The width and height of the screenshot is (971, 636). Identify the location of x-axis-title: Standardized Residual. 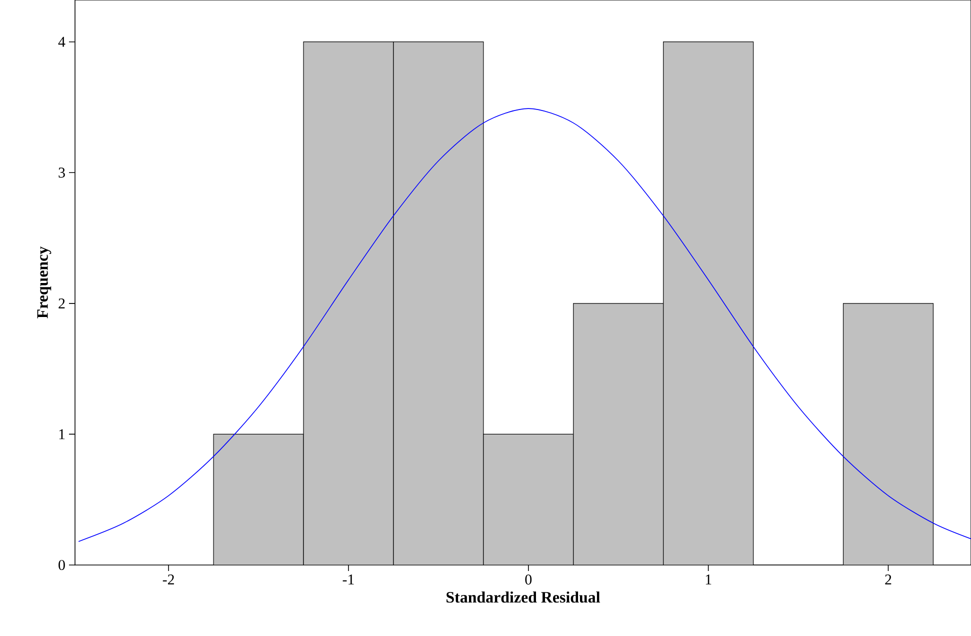
(523, 597).